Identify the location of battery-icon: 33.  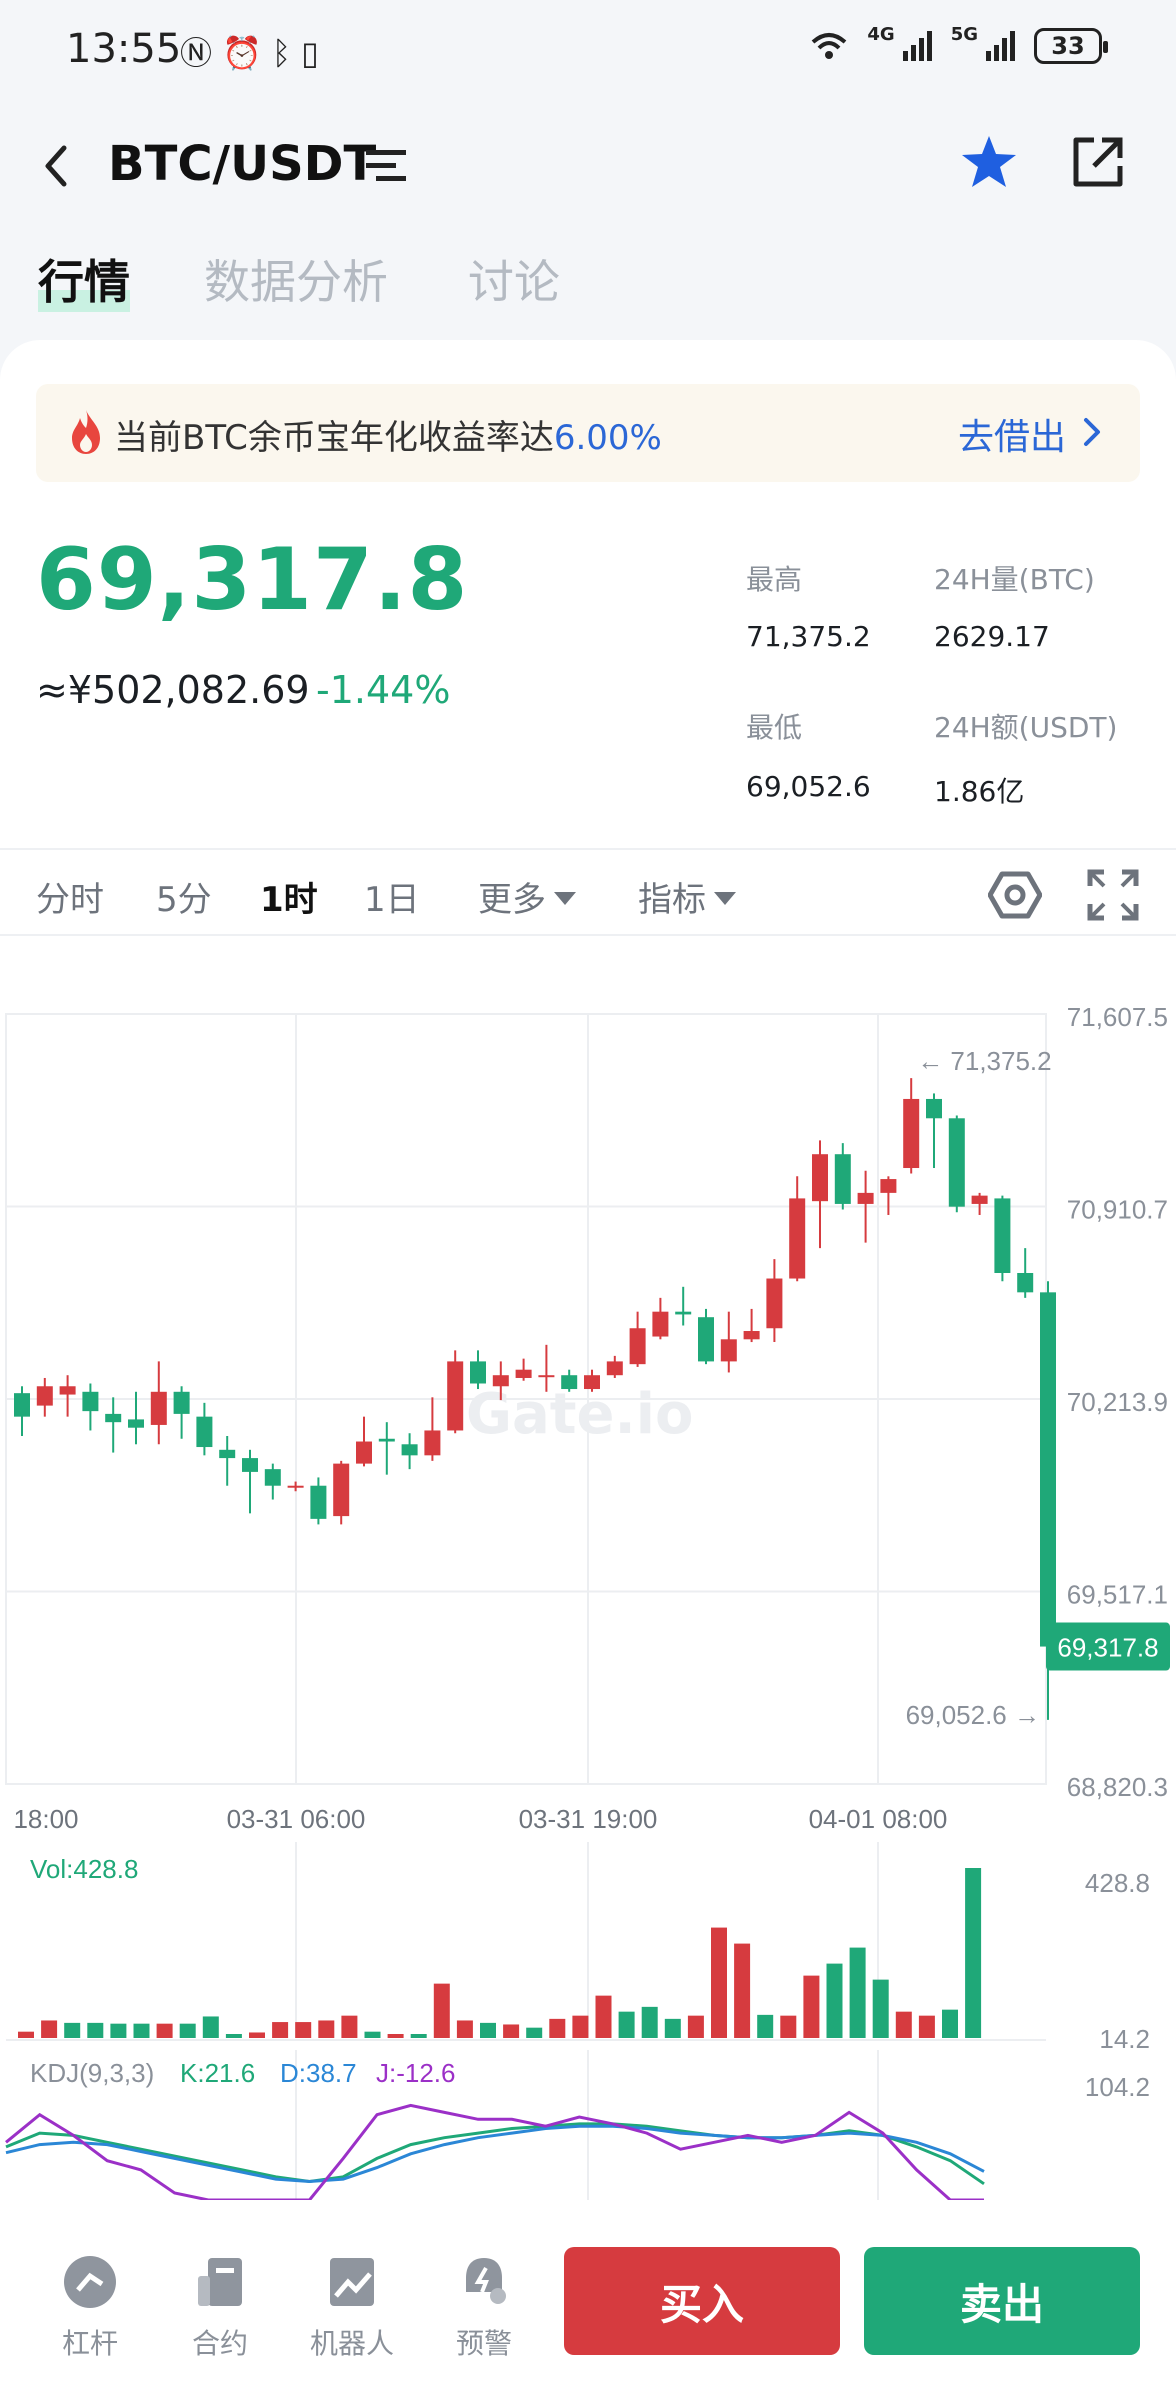
(1071, 46).